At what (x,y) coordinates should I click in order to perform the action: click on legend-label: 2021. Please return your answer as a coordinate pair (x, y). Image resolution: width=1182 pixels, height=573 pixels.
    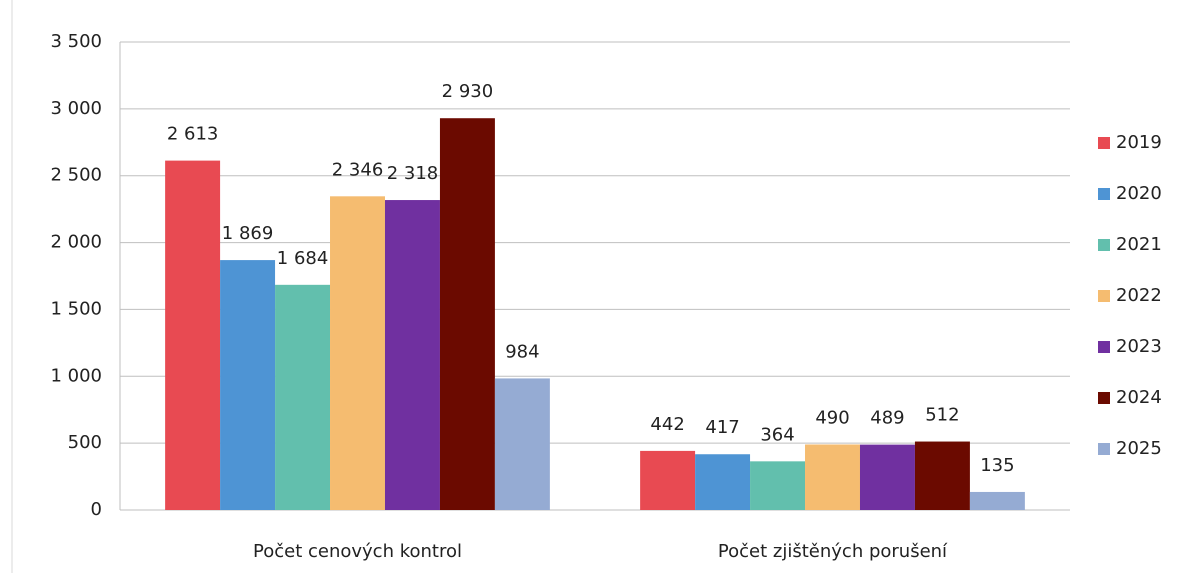
    Looking at the image, I should click on (1139, 244).